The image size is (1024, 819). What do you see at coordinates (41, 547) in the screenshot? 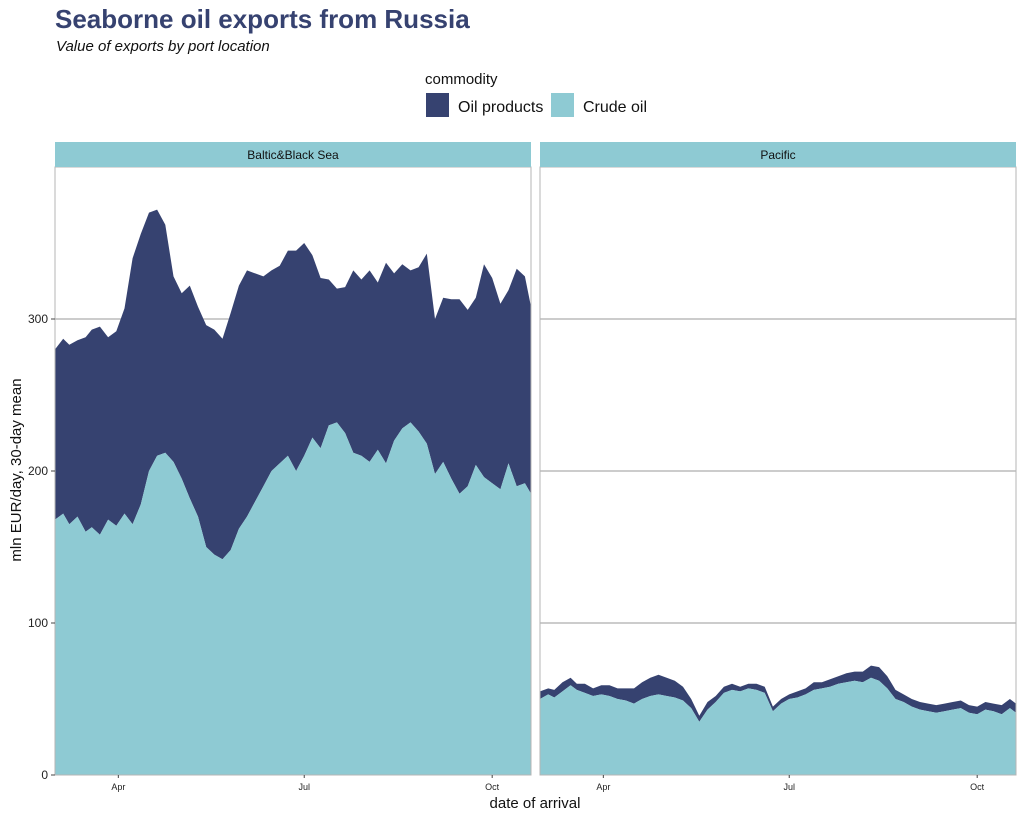
I see `y-axis: 0 100 200 300` at bounding box center [41, 547].